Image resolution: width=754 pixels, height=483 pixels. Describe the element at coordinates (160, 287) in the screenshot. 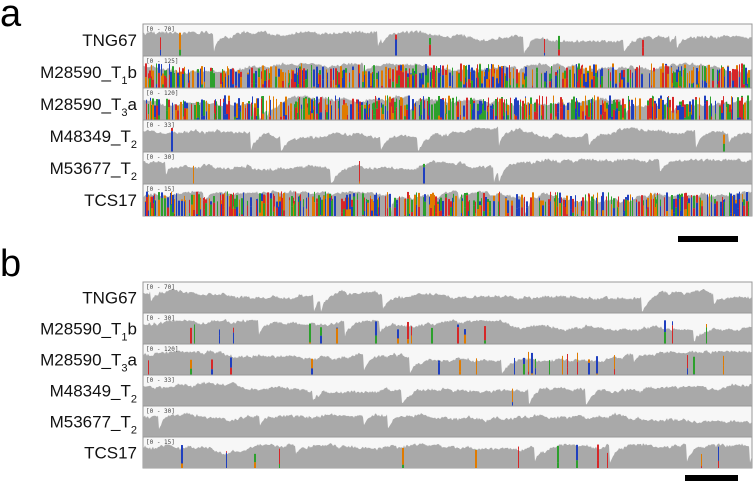

I see `data-range: [0 - 70]` at that location.